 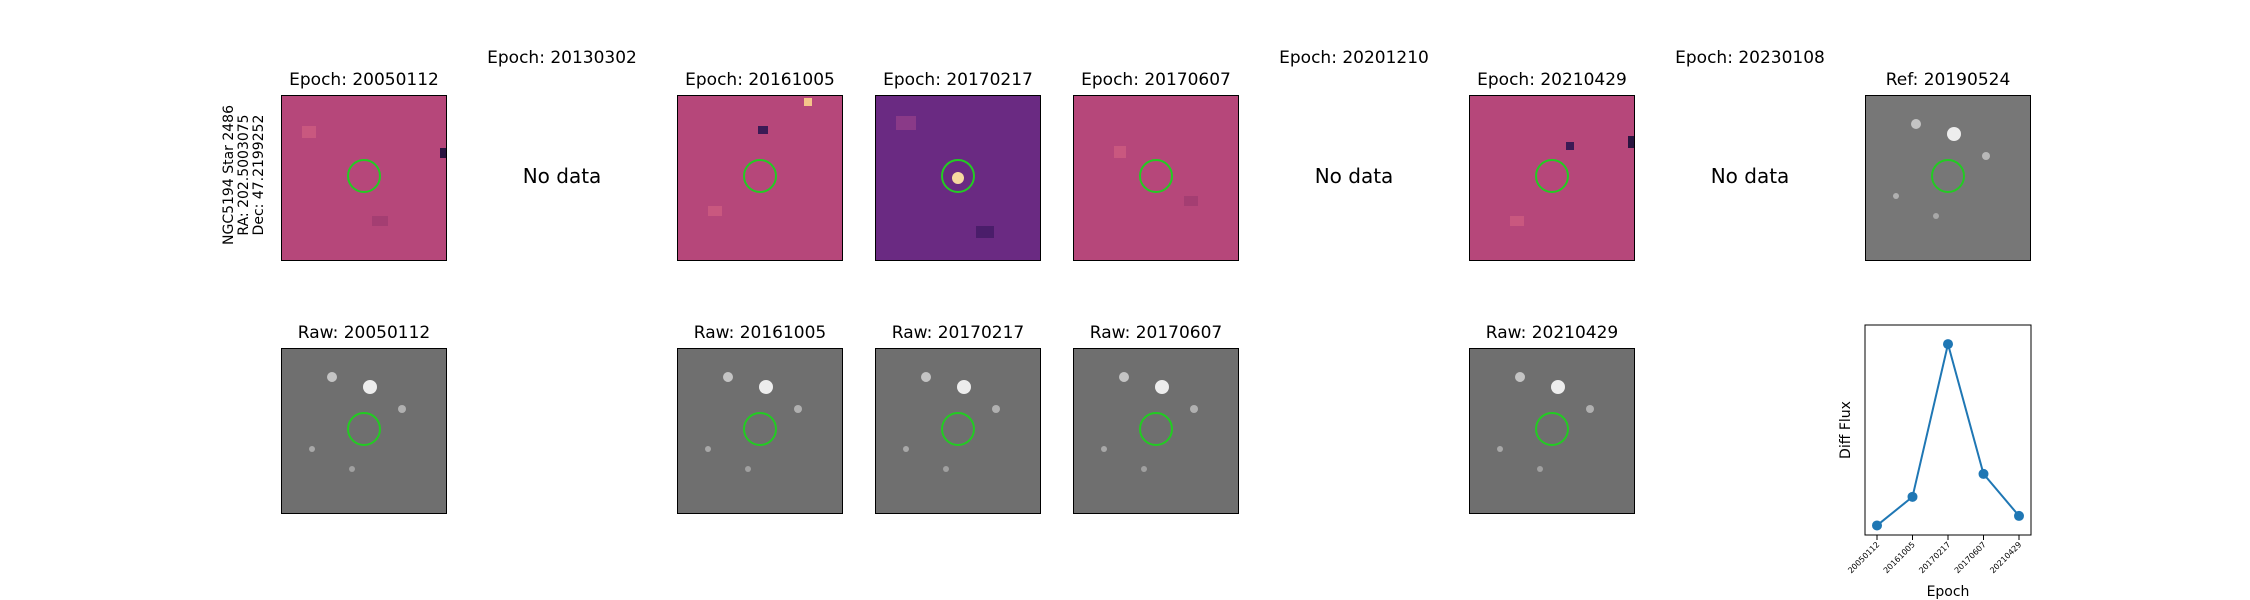 What do you see at coordinates (1948, 80) in the screenshot?
I see `reference-title: Ref: 20190524` at bounding box center [1948, 80].